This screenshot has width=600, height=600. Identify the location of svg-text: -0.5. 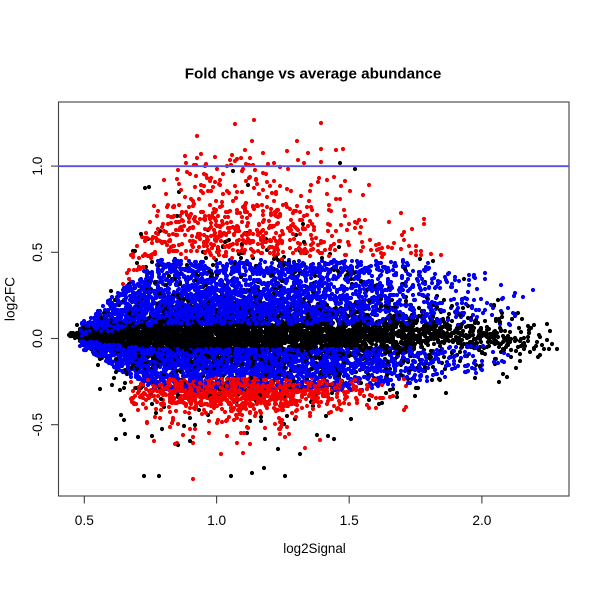
(37, 425).